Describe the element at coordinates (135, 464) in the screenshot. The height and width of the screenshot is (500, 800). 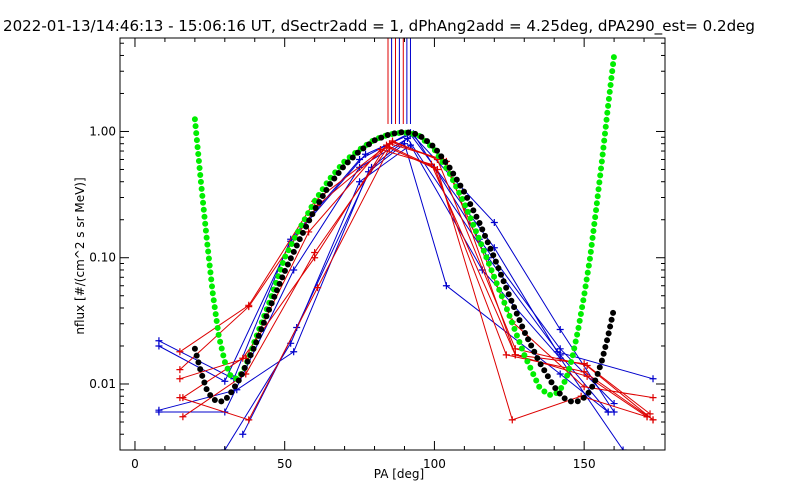
I see `x-tick-label-0: 0` at that location.